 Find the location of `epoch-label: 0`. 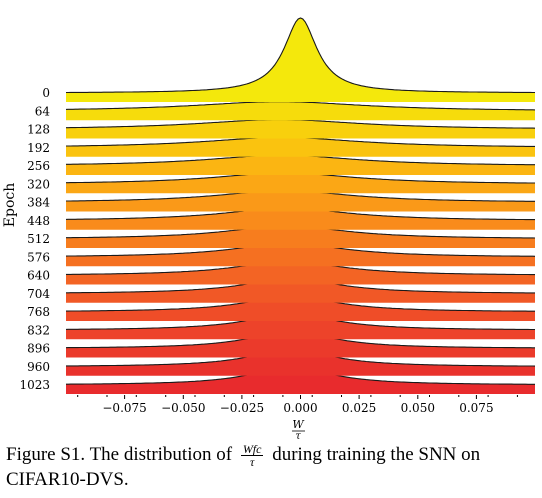

epoch-label: 0 is located at coordinates (46, 93).